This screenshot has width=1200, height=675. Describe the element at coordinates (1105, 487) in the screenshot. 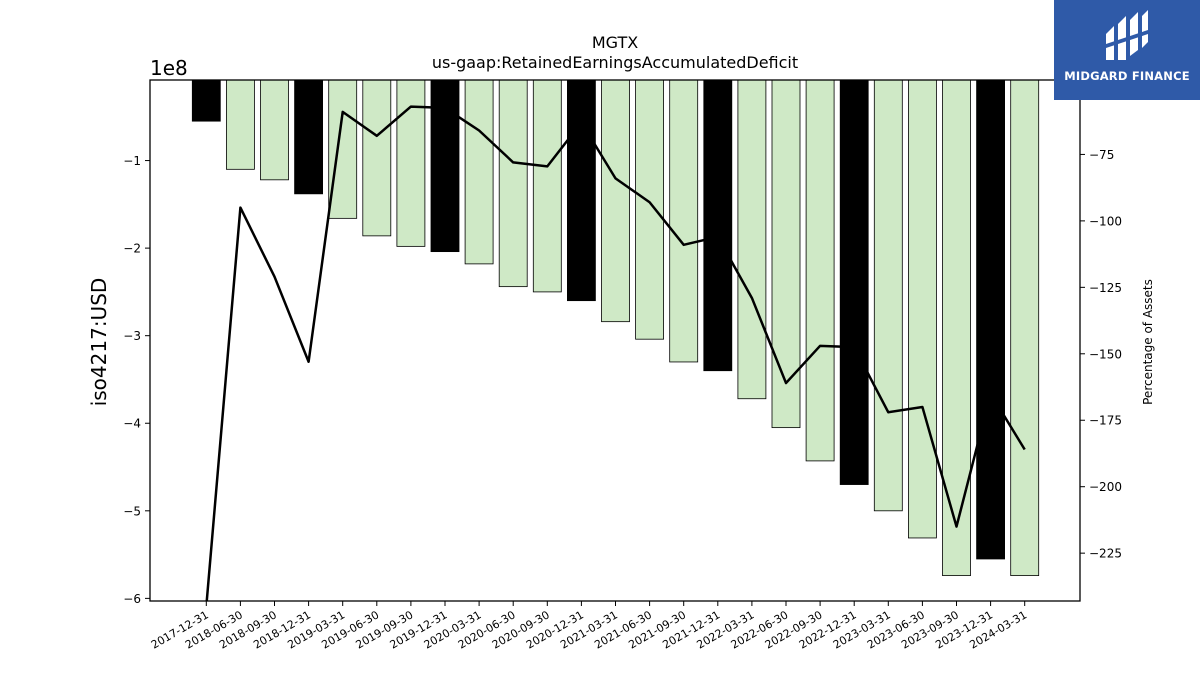

I see `y2-tick-label: −200` at that location.